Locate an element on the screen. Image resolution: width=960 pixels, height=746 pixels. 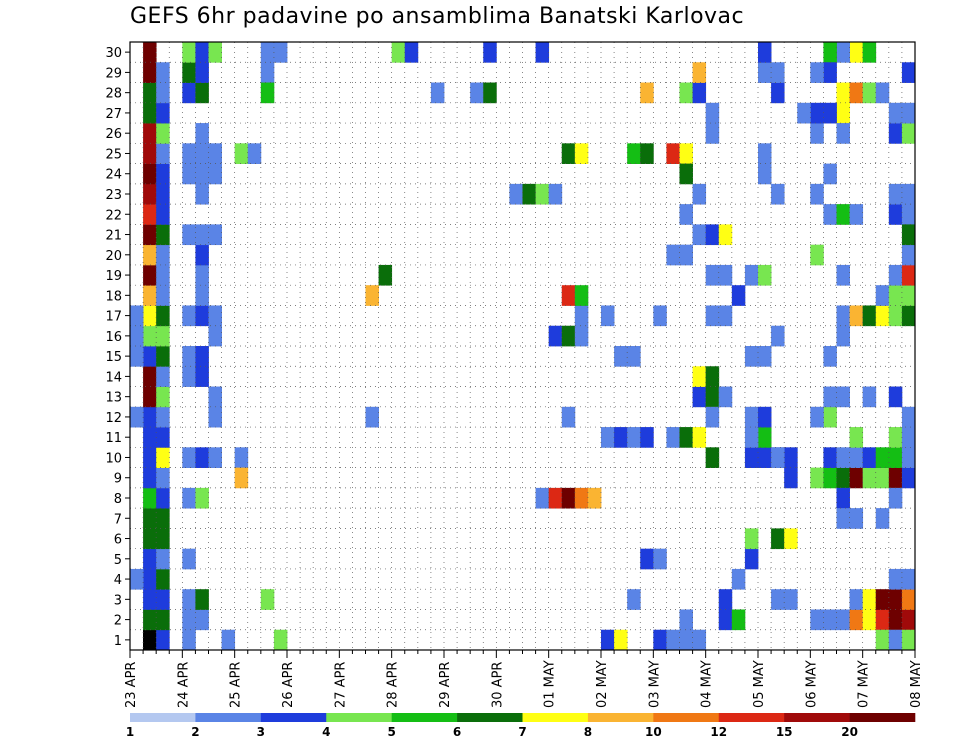
legend-label: 3 is located at coordinates (261, 732).